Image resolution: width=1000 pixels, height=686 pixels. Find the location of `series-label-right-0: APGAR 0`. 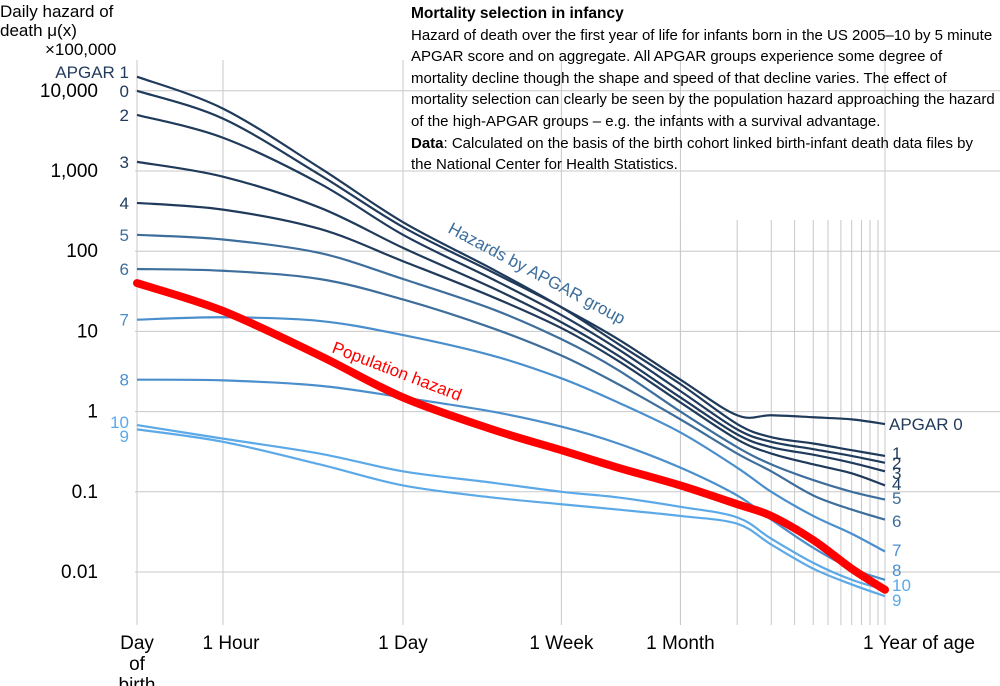

series-label-right-0: APGAR 0 is located at coordinates (926, 424).